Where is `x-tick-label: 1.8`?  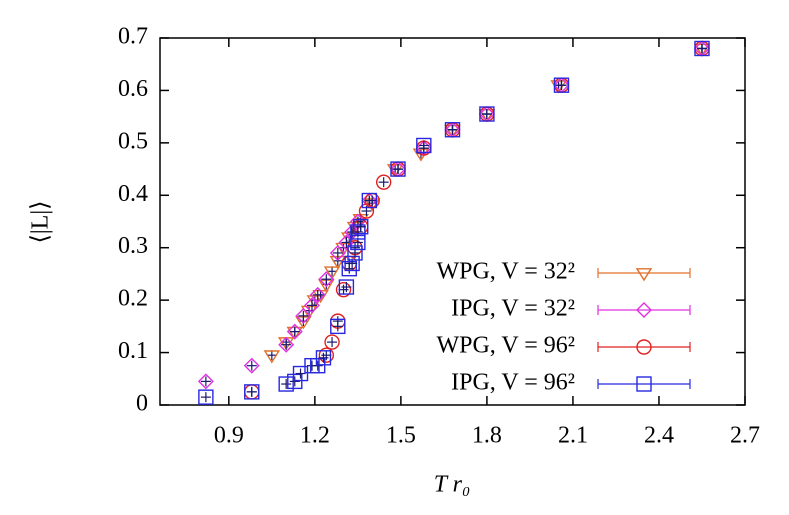 x-tick-label: 1.8 is located at coordinates (487, 436).